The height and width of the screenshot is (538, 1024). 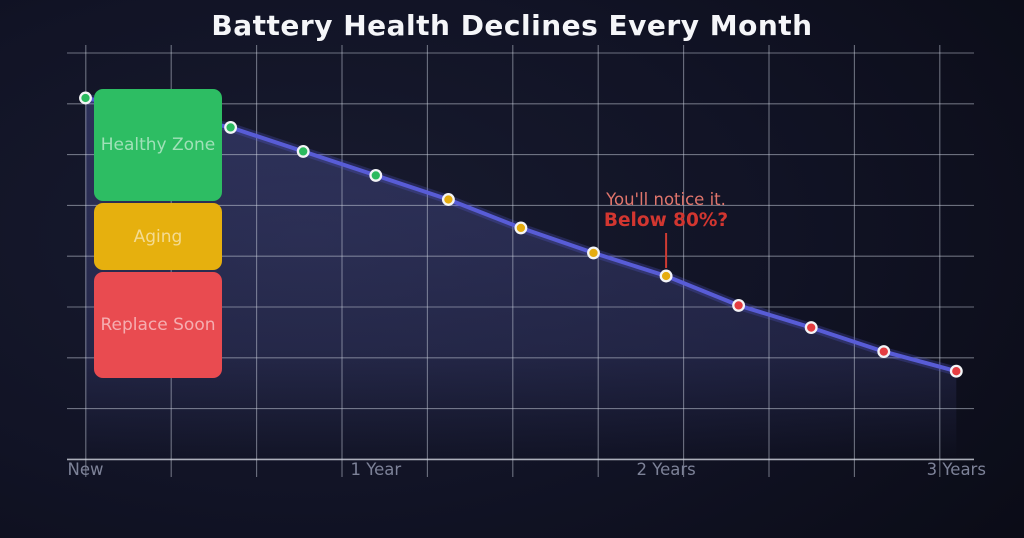 What do you see at coordinates (666, 469) in the screenshot?
I see `x-tick-label-2-years: 2 Years` at bounding box center [666, 469].